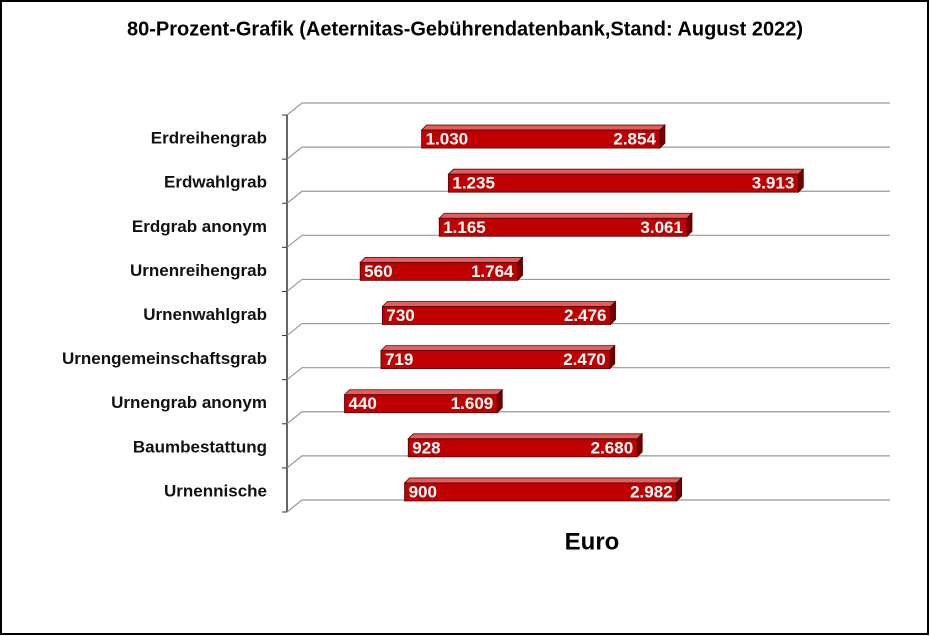 This screenshot has height=636, width=930. I want to click on category-label: Urnenreihengrab, so click(198, 270).